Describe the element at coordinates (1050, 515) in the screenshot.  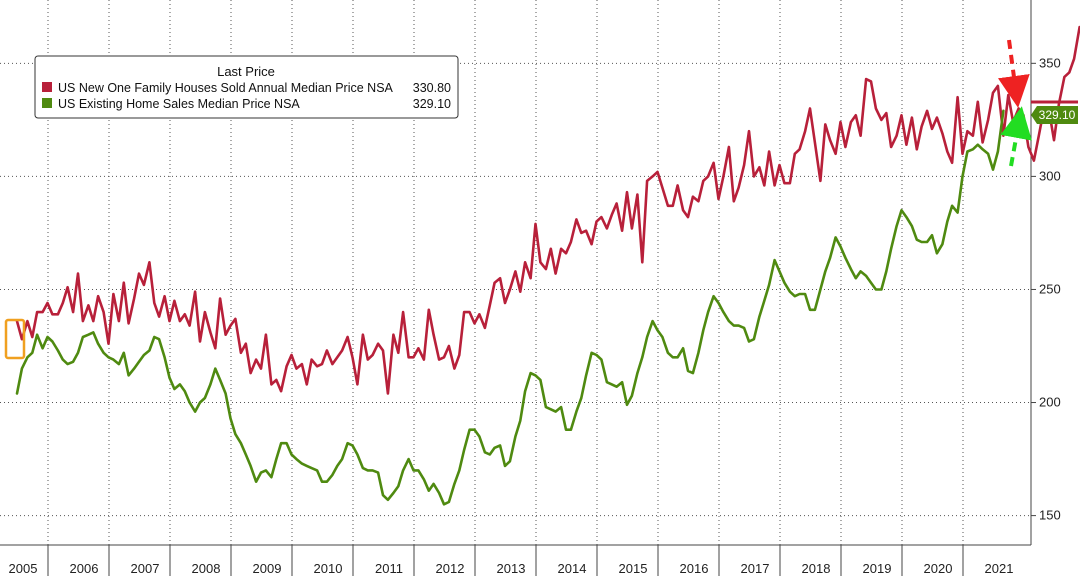
I see `y-tick-label: 150` at that location.